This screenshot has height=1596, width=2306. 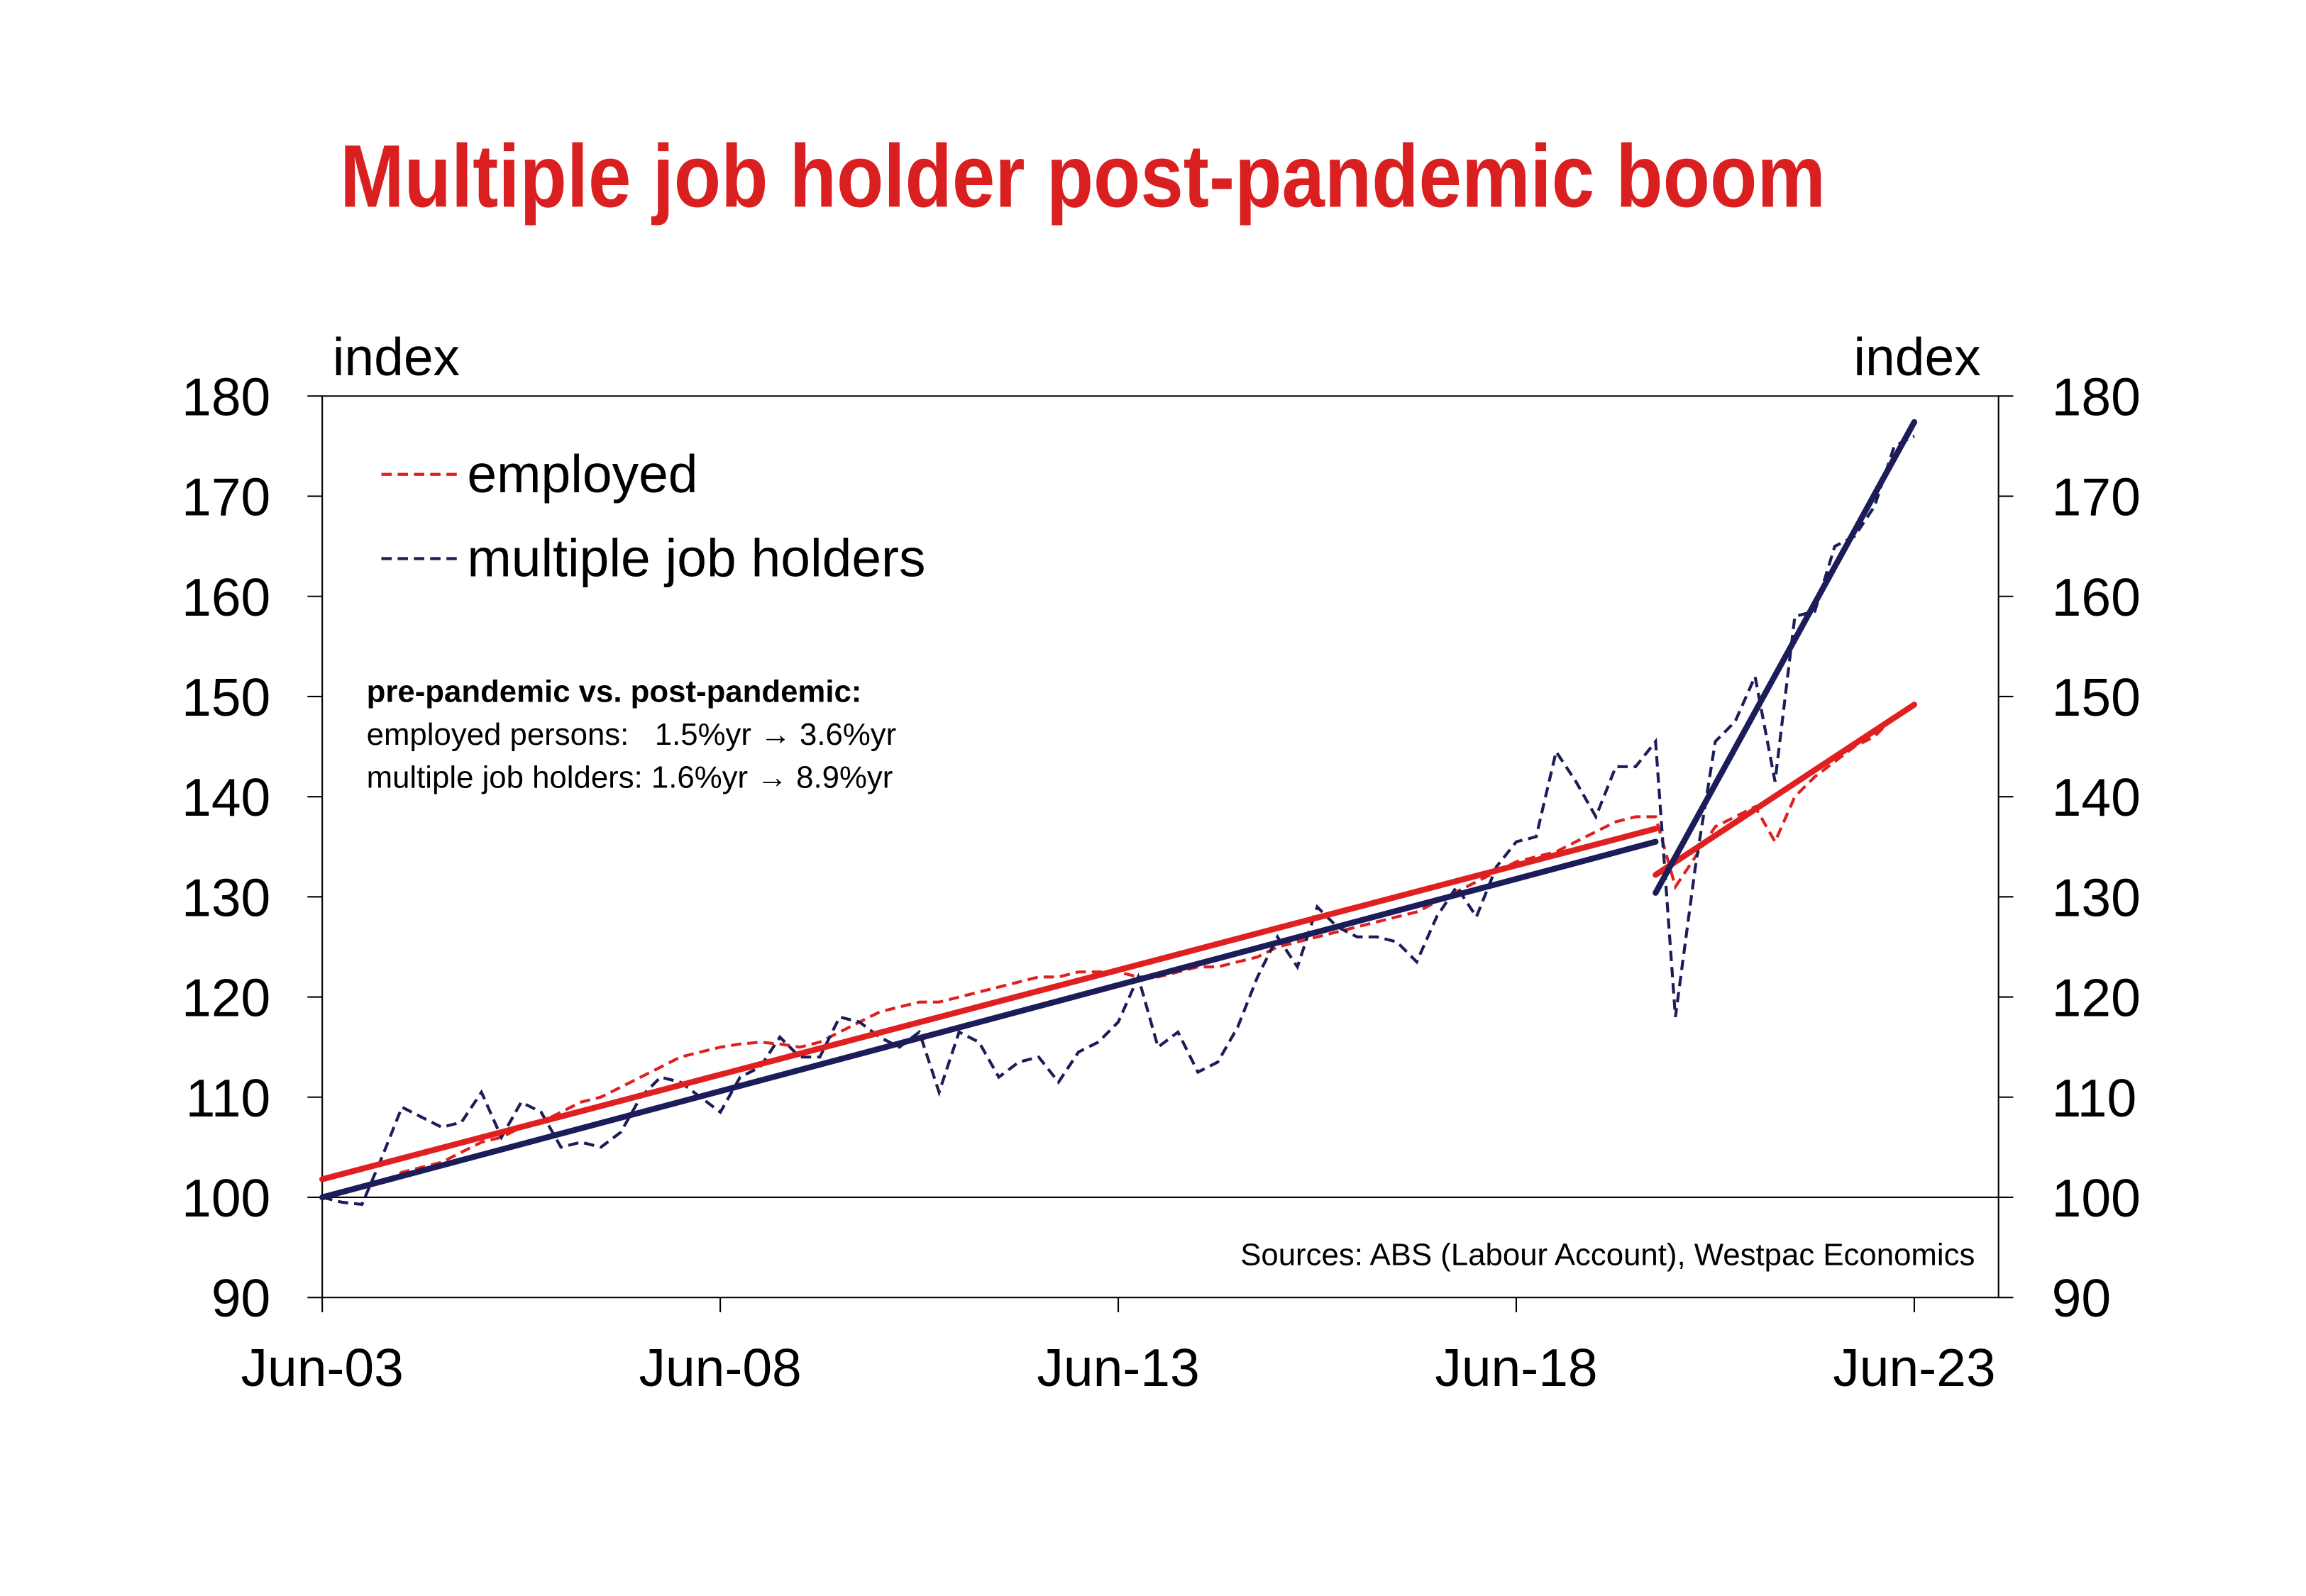 What do you see at coordinates (2096, 697) in the screenshot?
I see `y2-tick-label: 150` at bounding box center [2096, 697].